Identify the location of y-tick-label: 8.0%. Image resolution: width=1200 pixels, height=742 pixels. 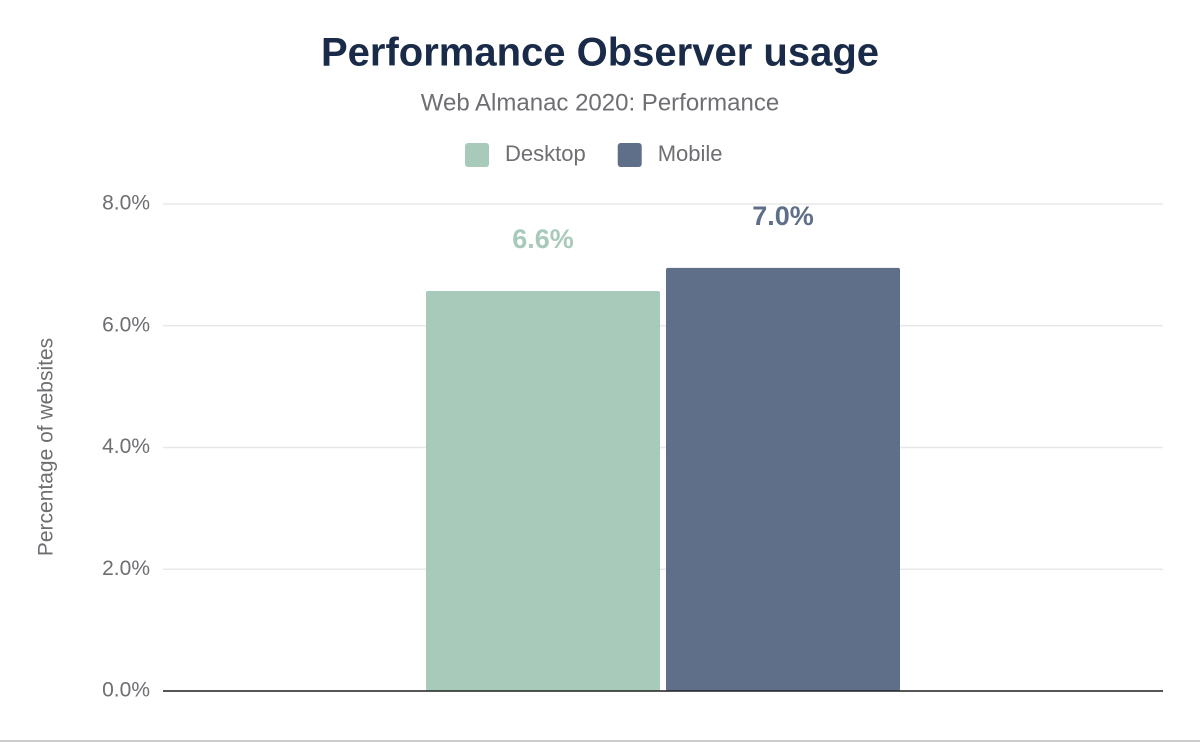
(126, 203).